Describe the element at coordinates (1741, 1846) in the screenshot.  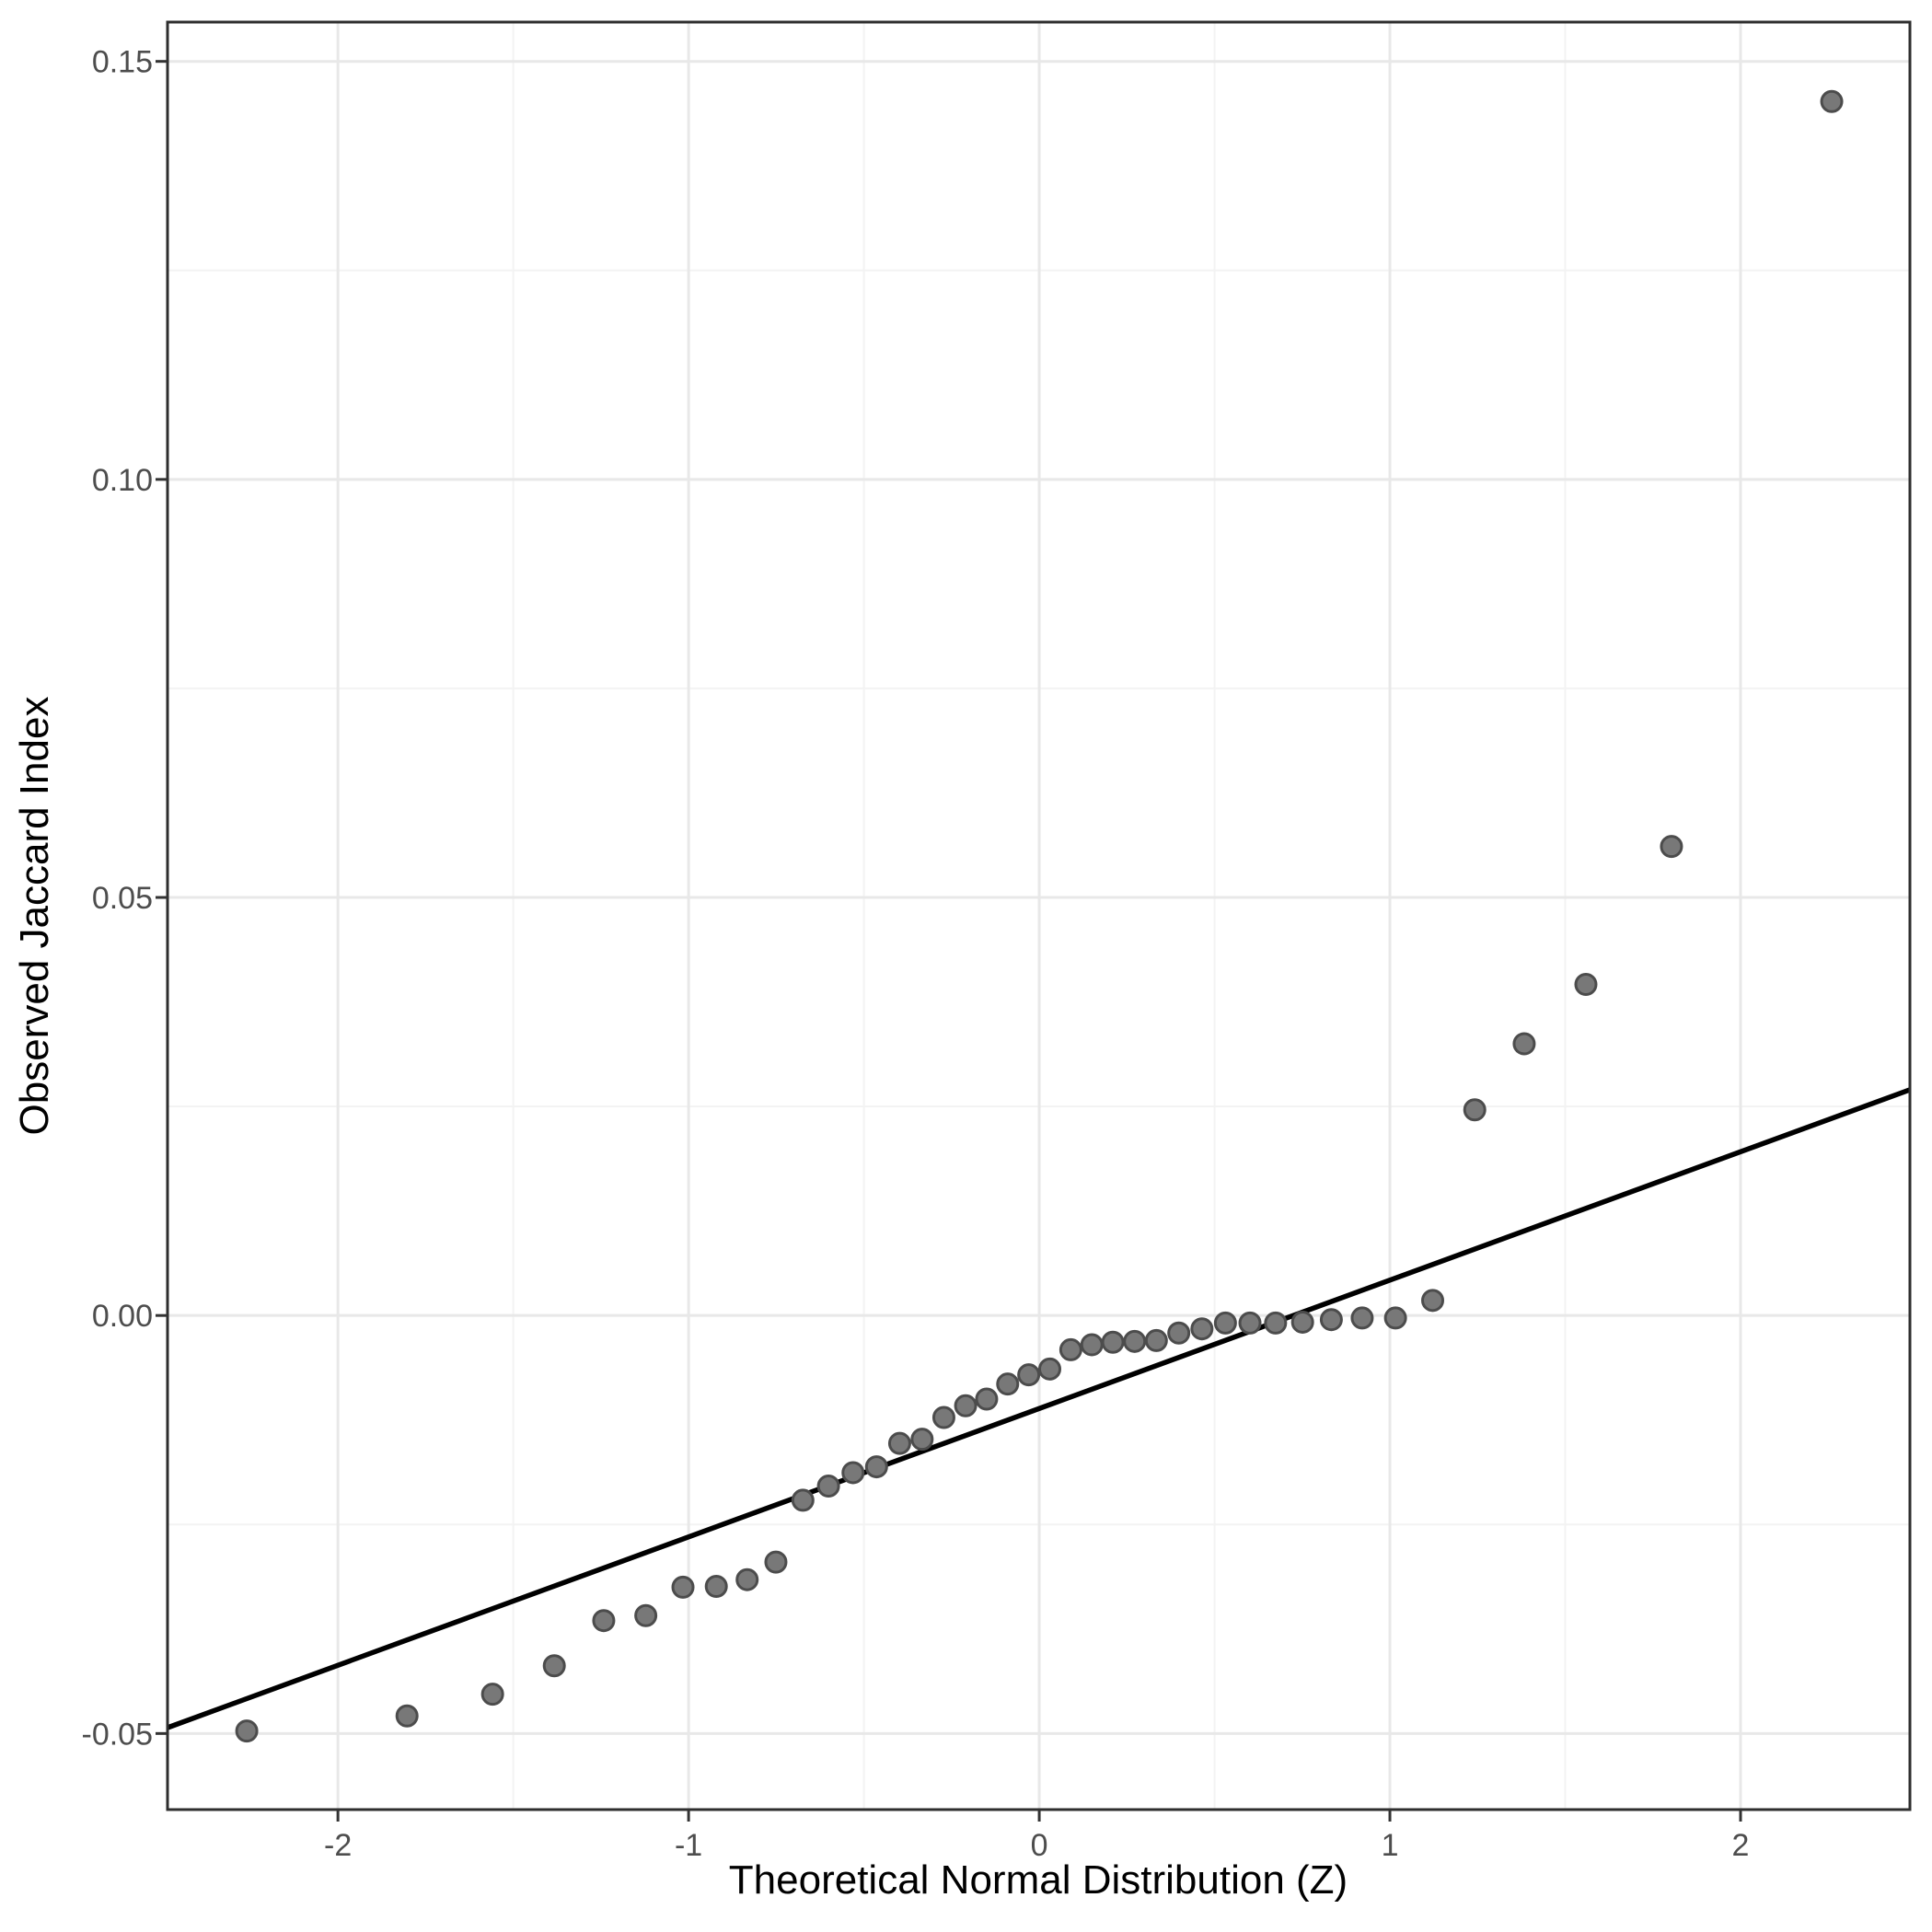
I see `x-axis-tick-label: 2` at that location.